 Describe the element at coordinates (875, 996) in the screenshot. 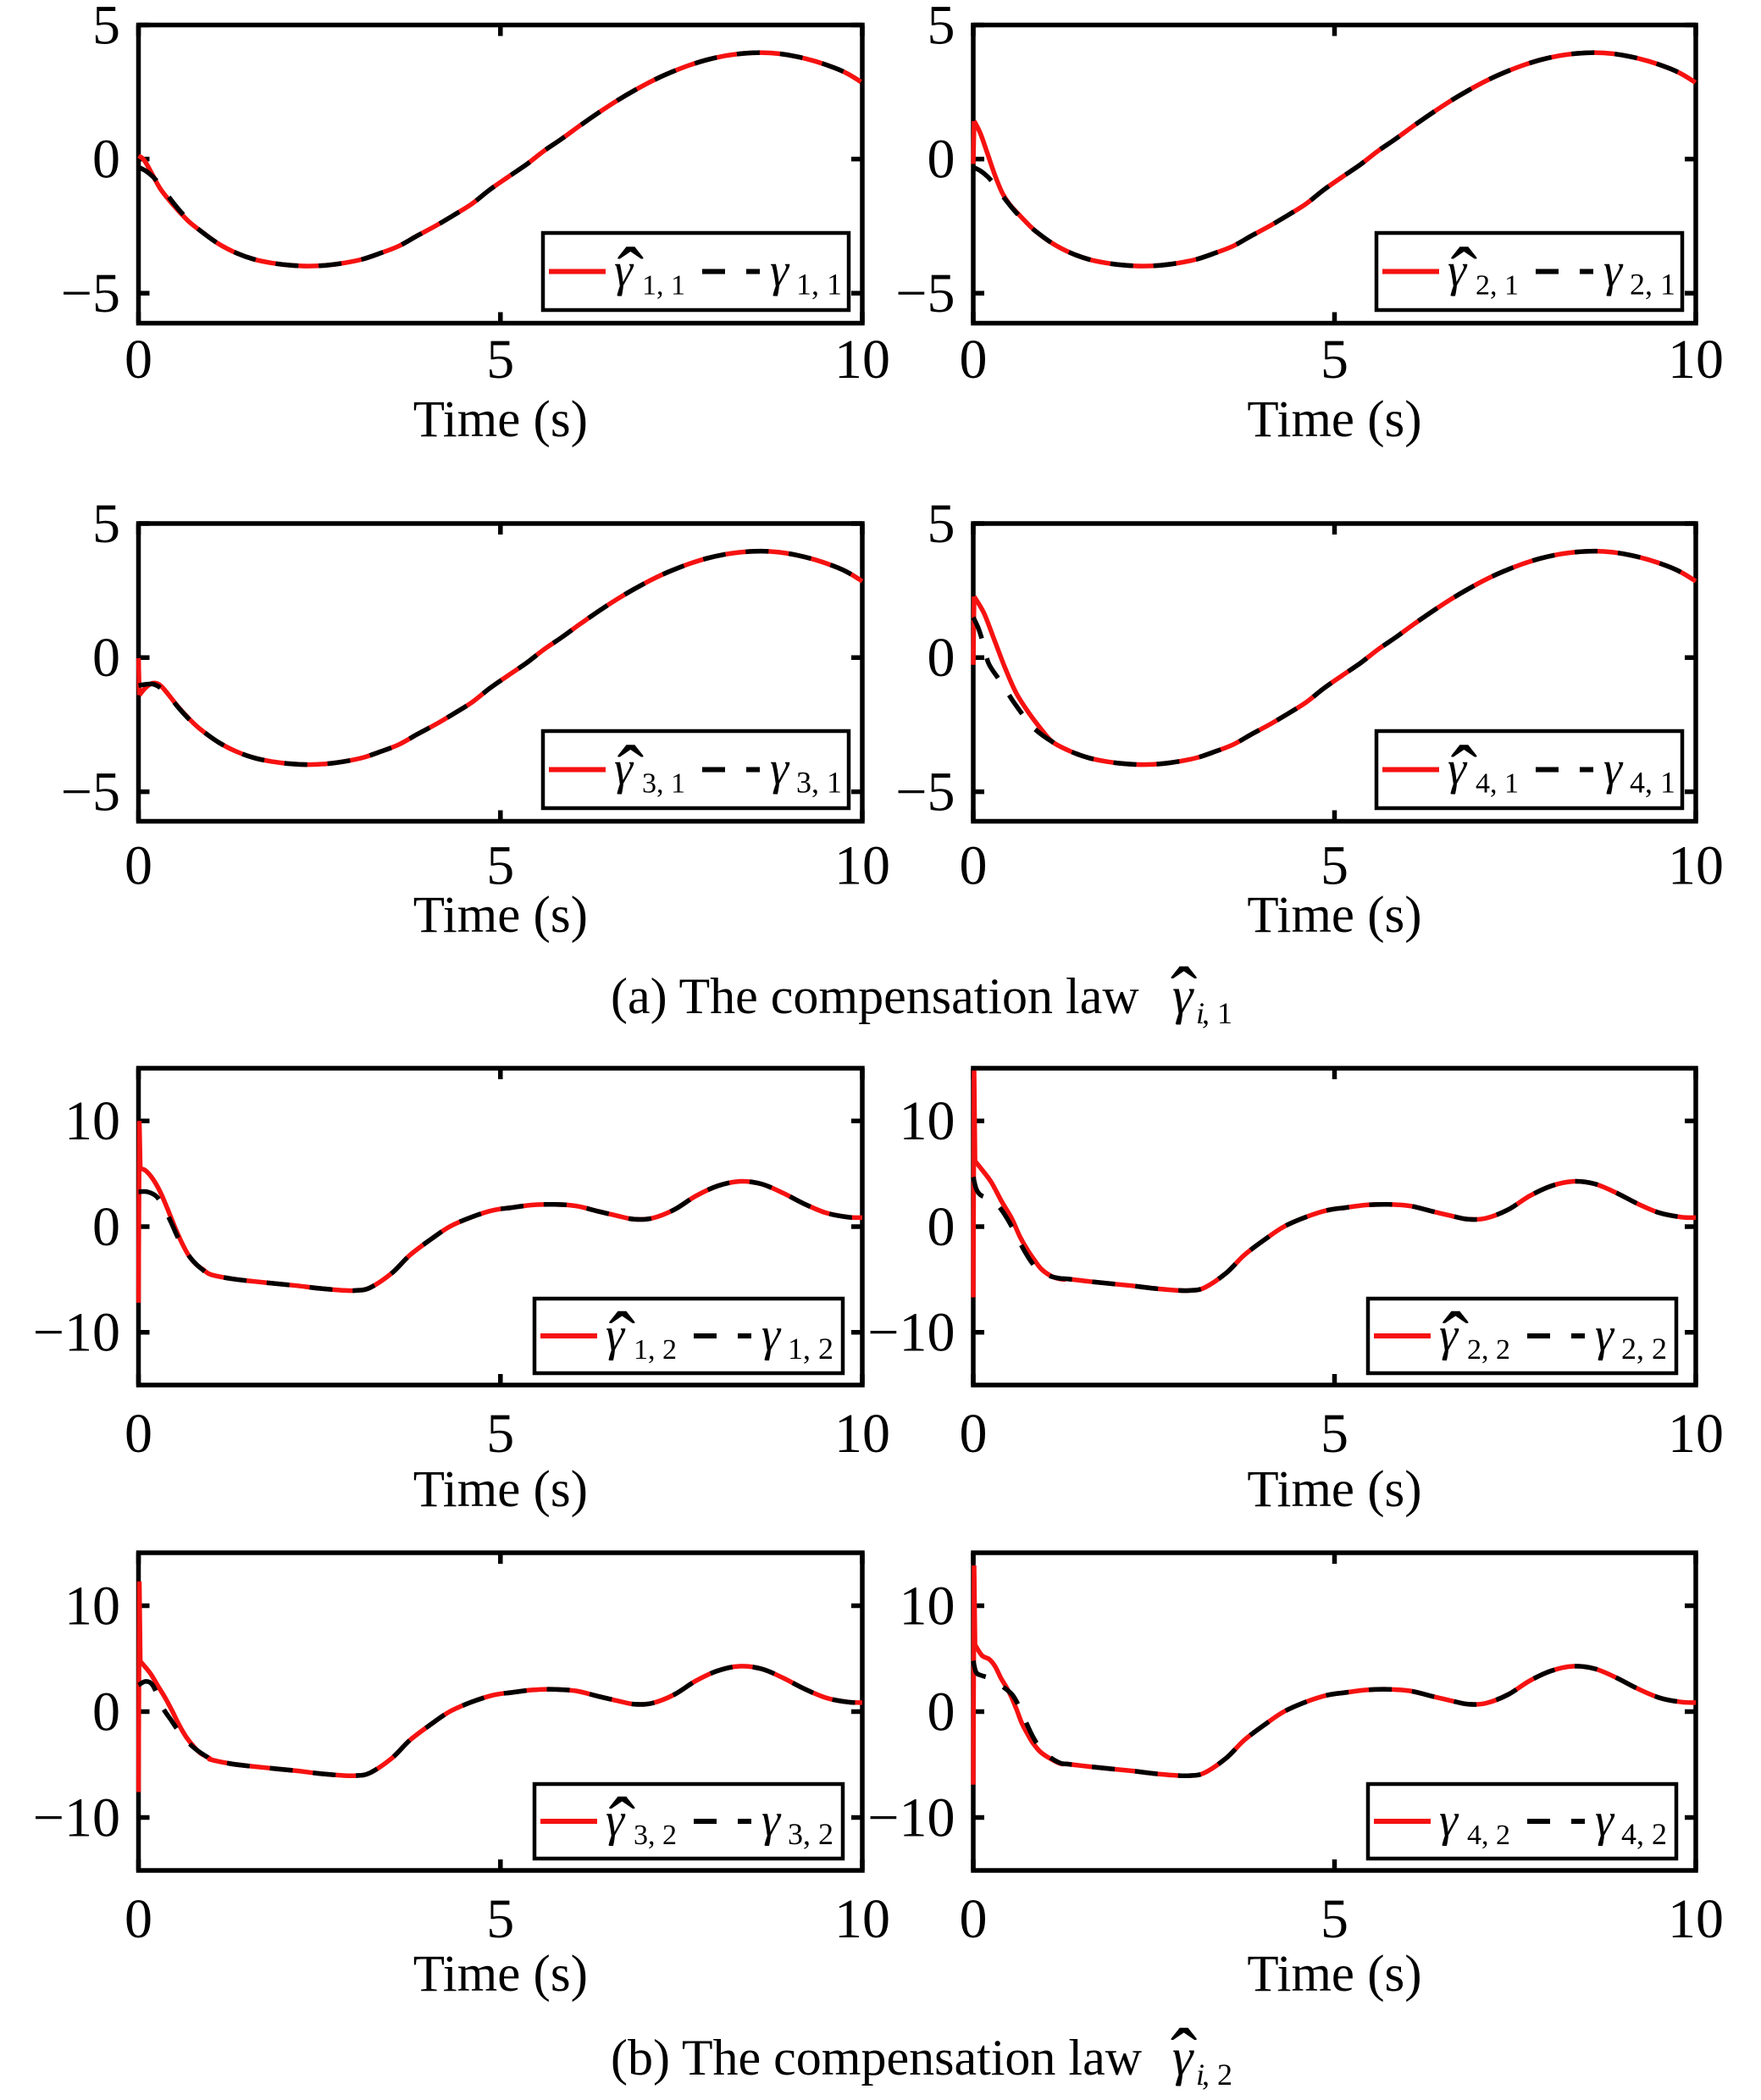

I see `svg-text: (a) The compensation law` at that location.